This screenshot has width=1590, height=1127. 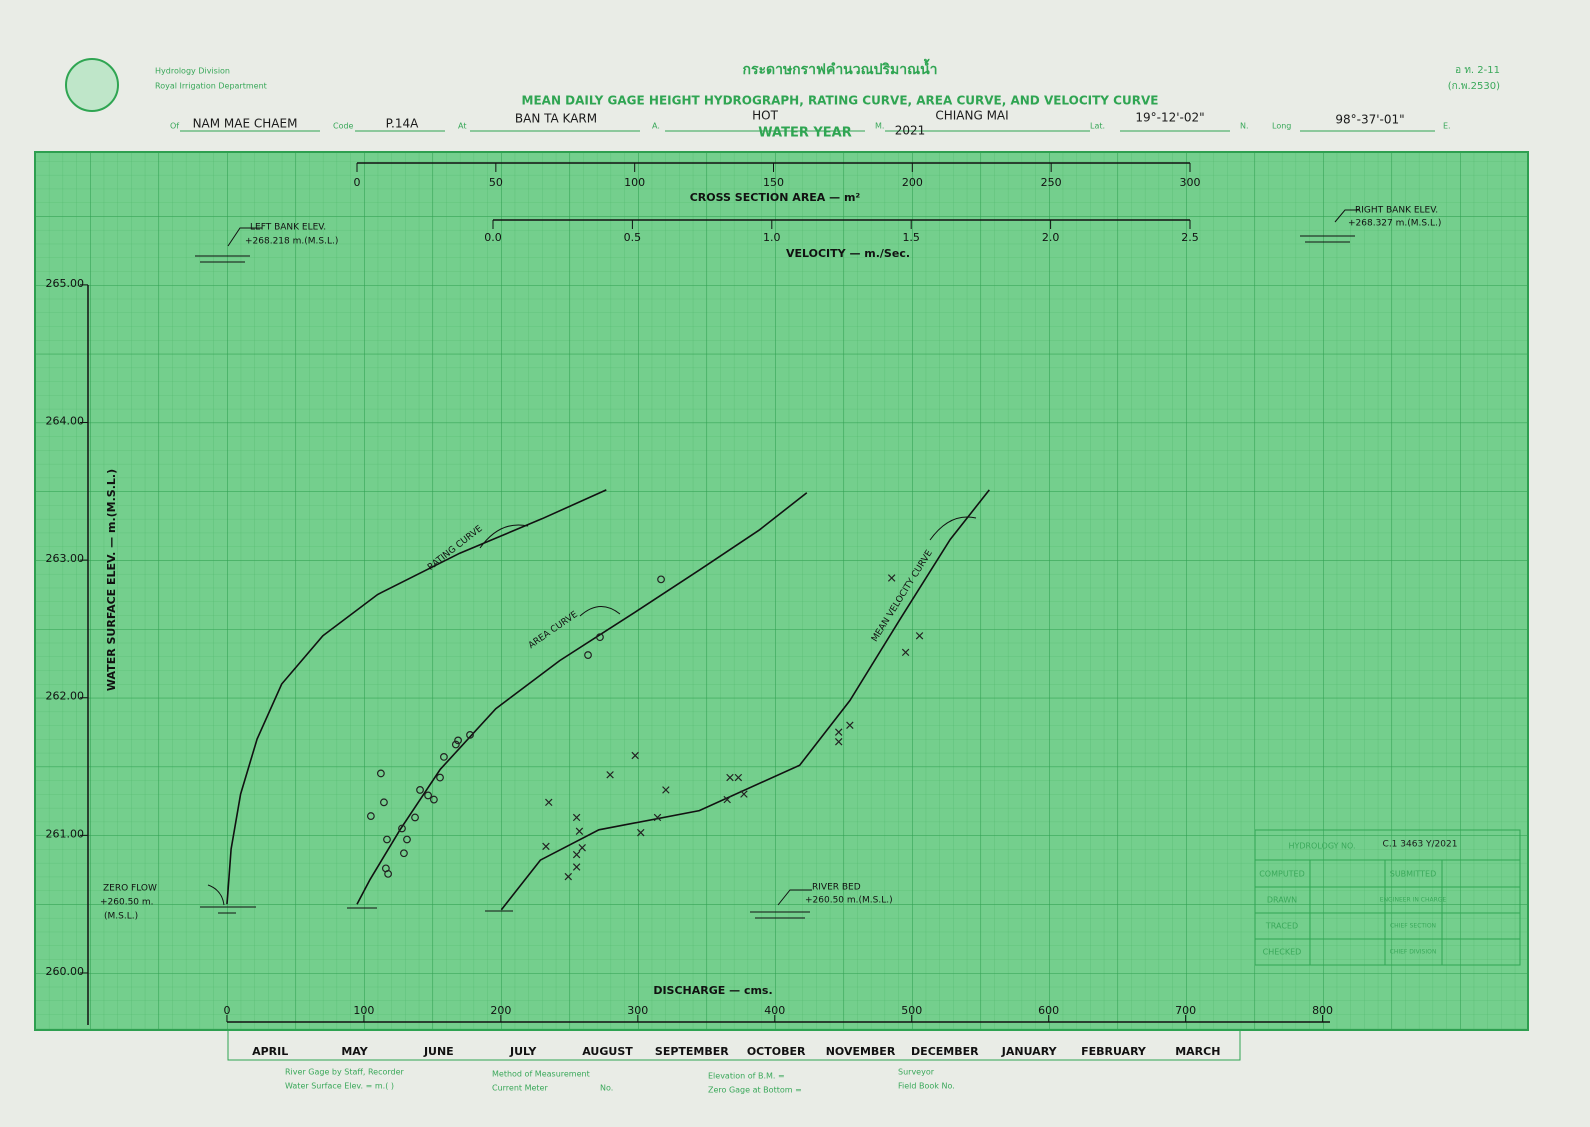 I want to click on annotation: ZERO FLOW, so click(x=130, y=889).